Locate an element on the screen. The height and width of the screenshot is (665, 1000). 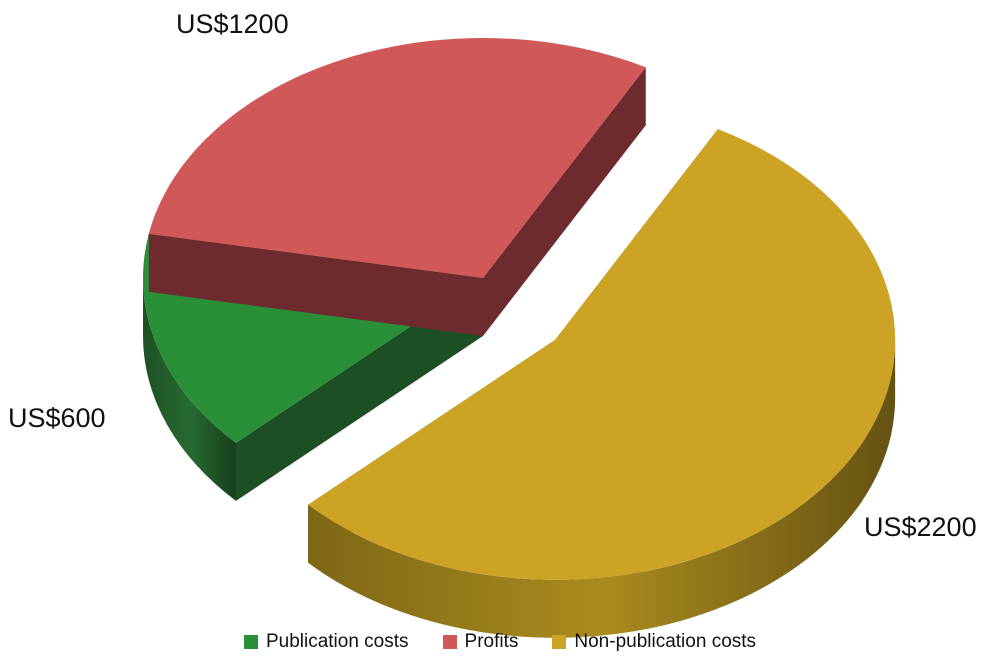
legend-item-non-publication-costs: Non-publication costs is located at coordinates (654, 642).